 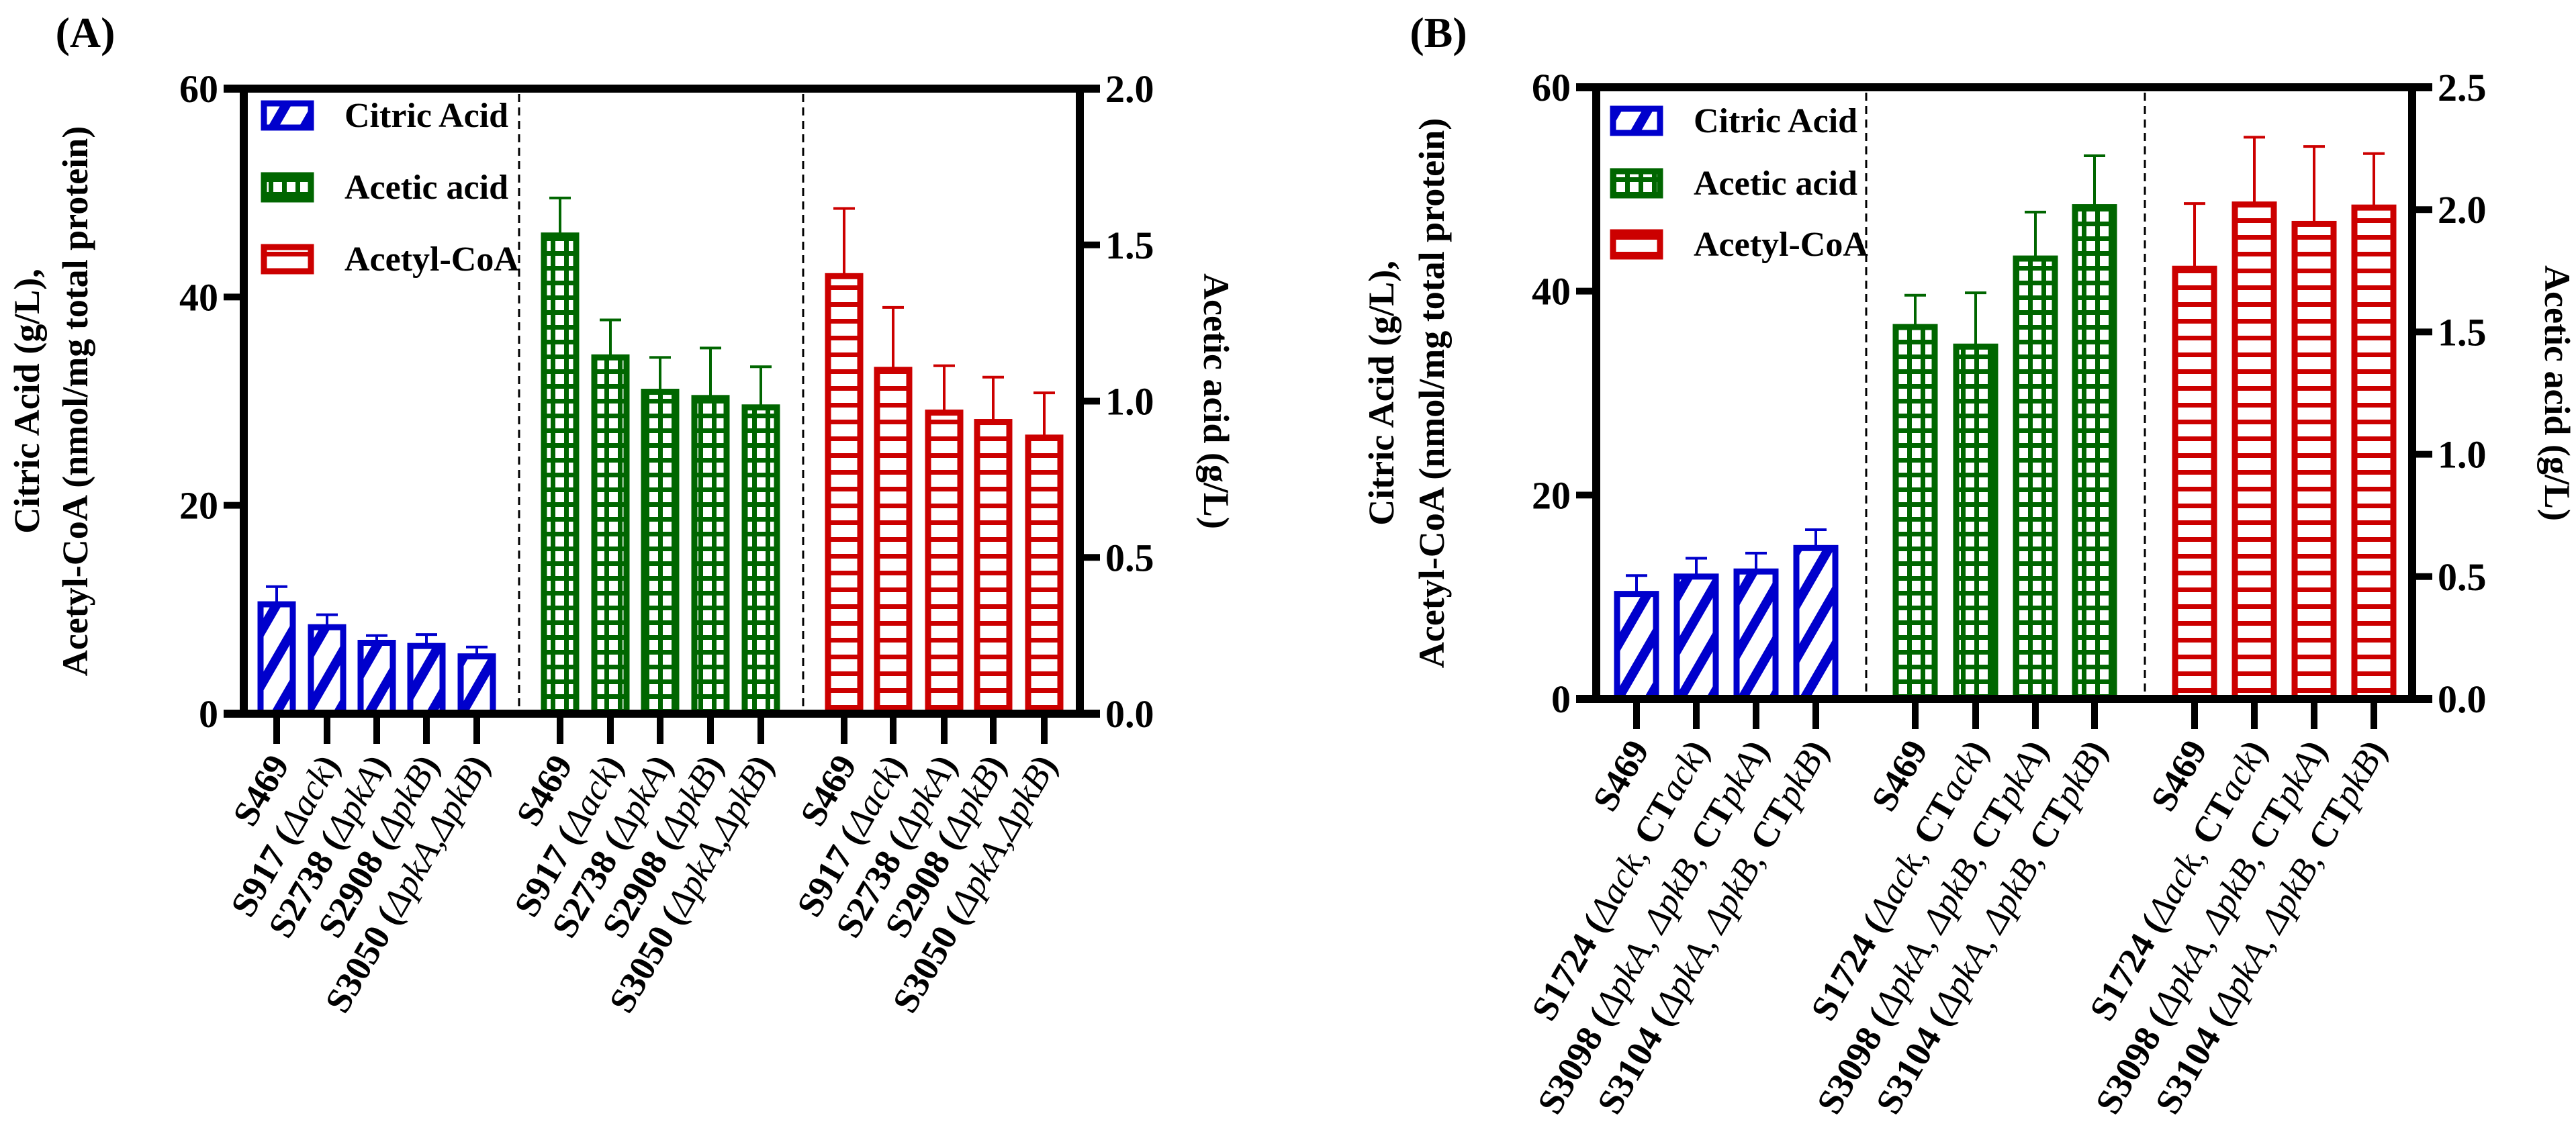 What do you see at coordinates (1438, 32) in the screenshot?
I see `panel-label: (B)` at bounding box center [1438, 32].